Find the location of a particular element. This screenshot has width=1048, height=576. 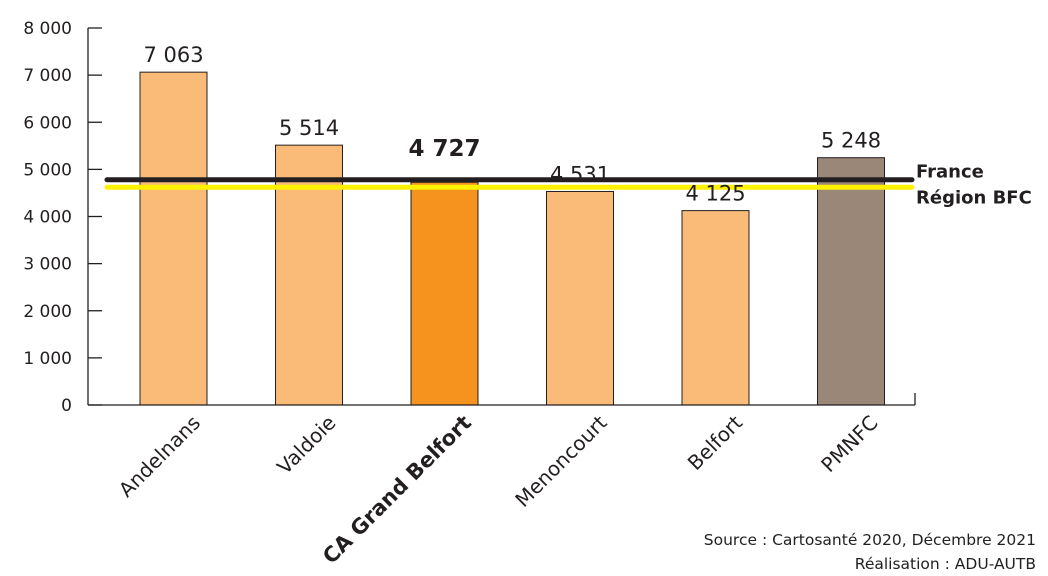

y-tick-label: 7 000 is located at coordinates (47, 76).